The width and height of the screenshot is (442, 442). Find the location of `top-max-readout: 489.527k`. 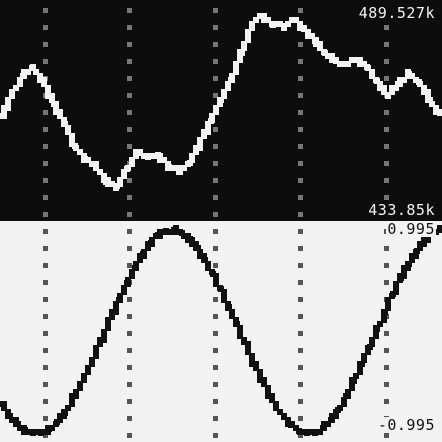

top-max-readout: 489.527k is located at coordinates (396, 13).